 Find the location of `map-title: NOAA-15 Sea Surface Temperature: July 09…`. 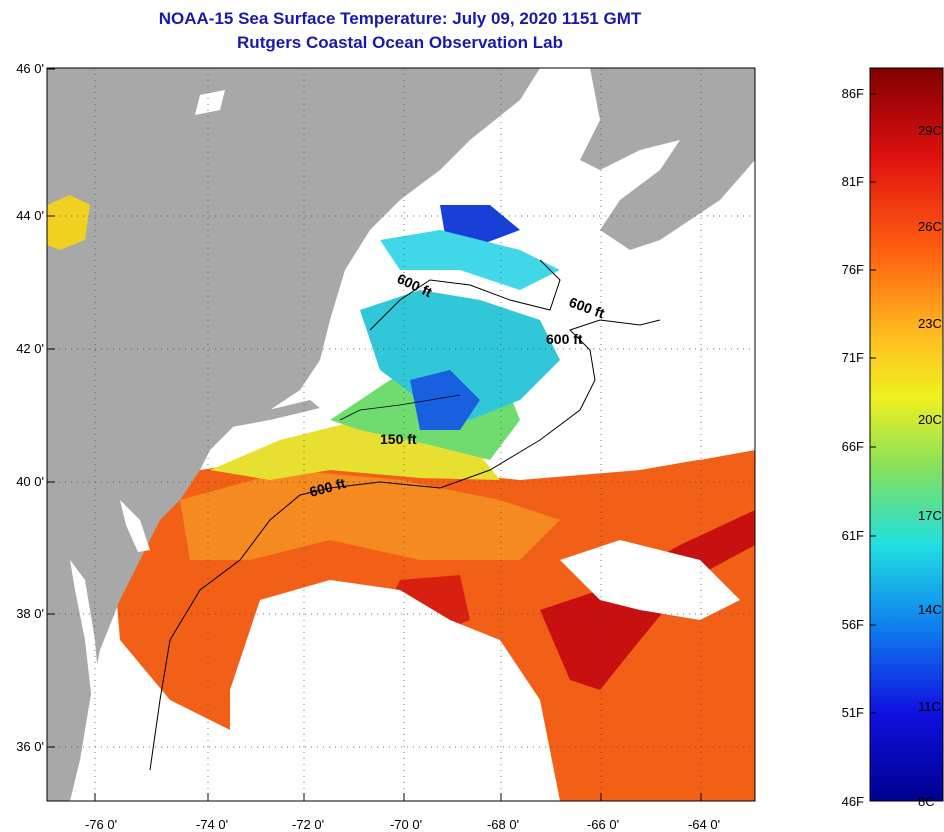

map-title: NOAA-15 Sea Surface Temperature: July 09… is located at coordinates (400, 18).